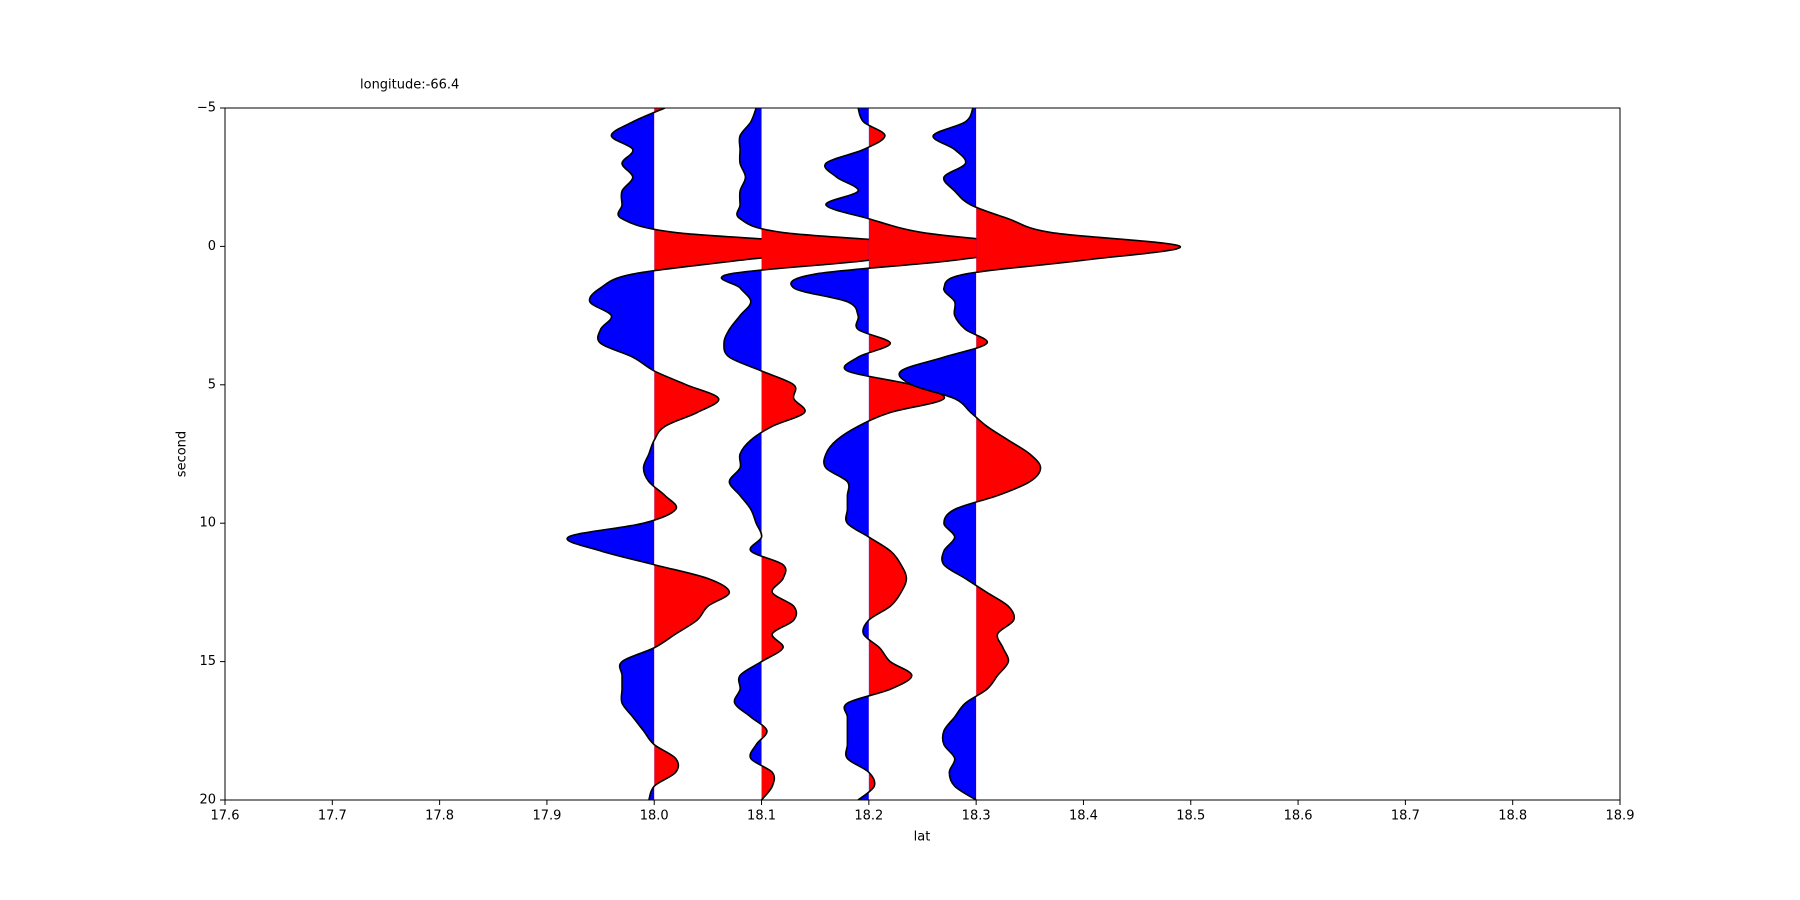  What do you see at coordinates (1405, 816) in the screenshot?
I see `x-tick-label: 18.7` at bounding box center [1405, 816].